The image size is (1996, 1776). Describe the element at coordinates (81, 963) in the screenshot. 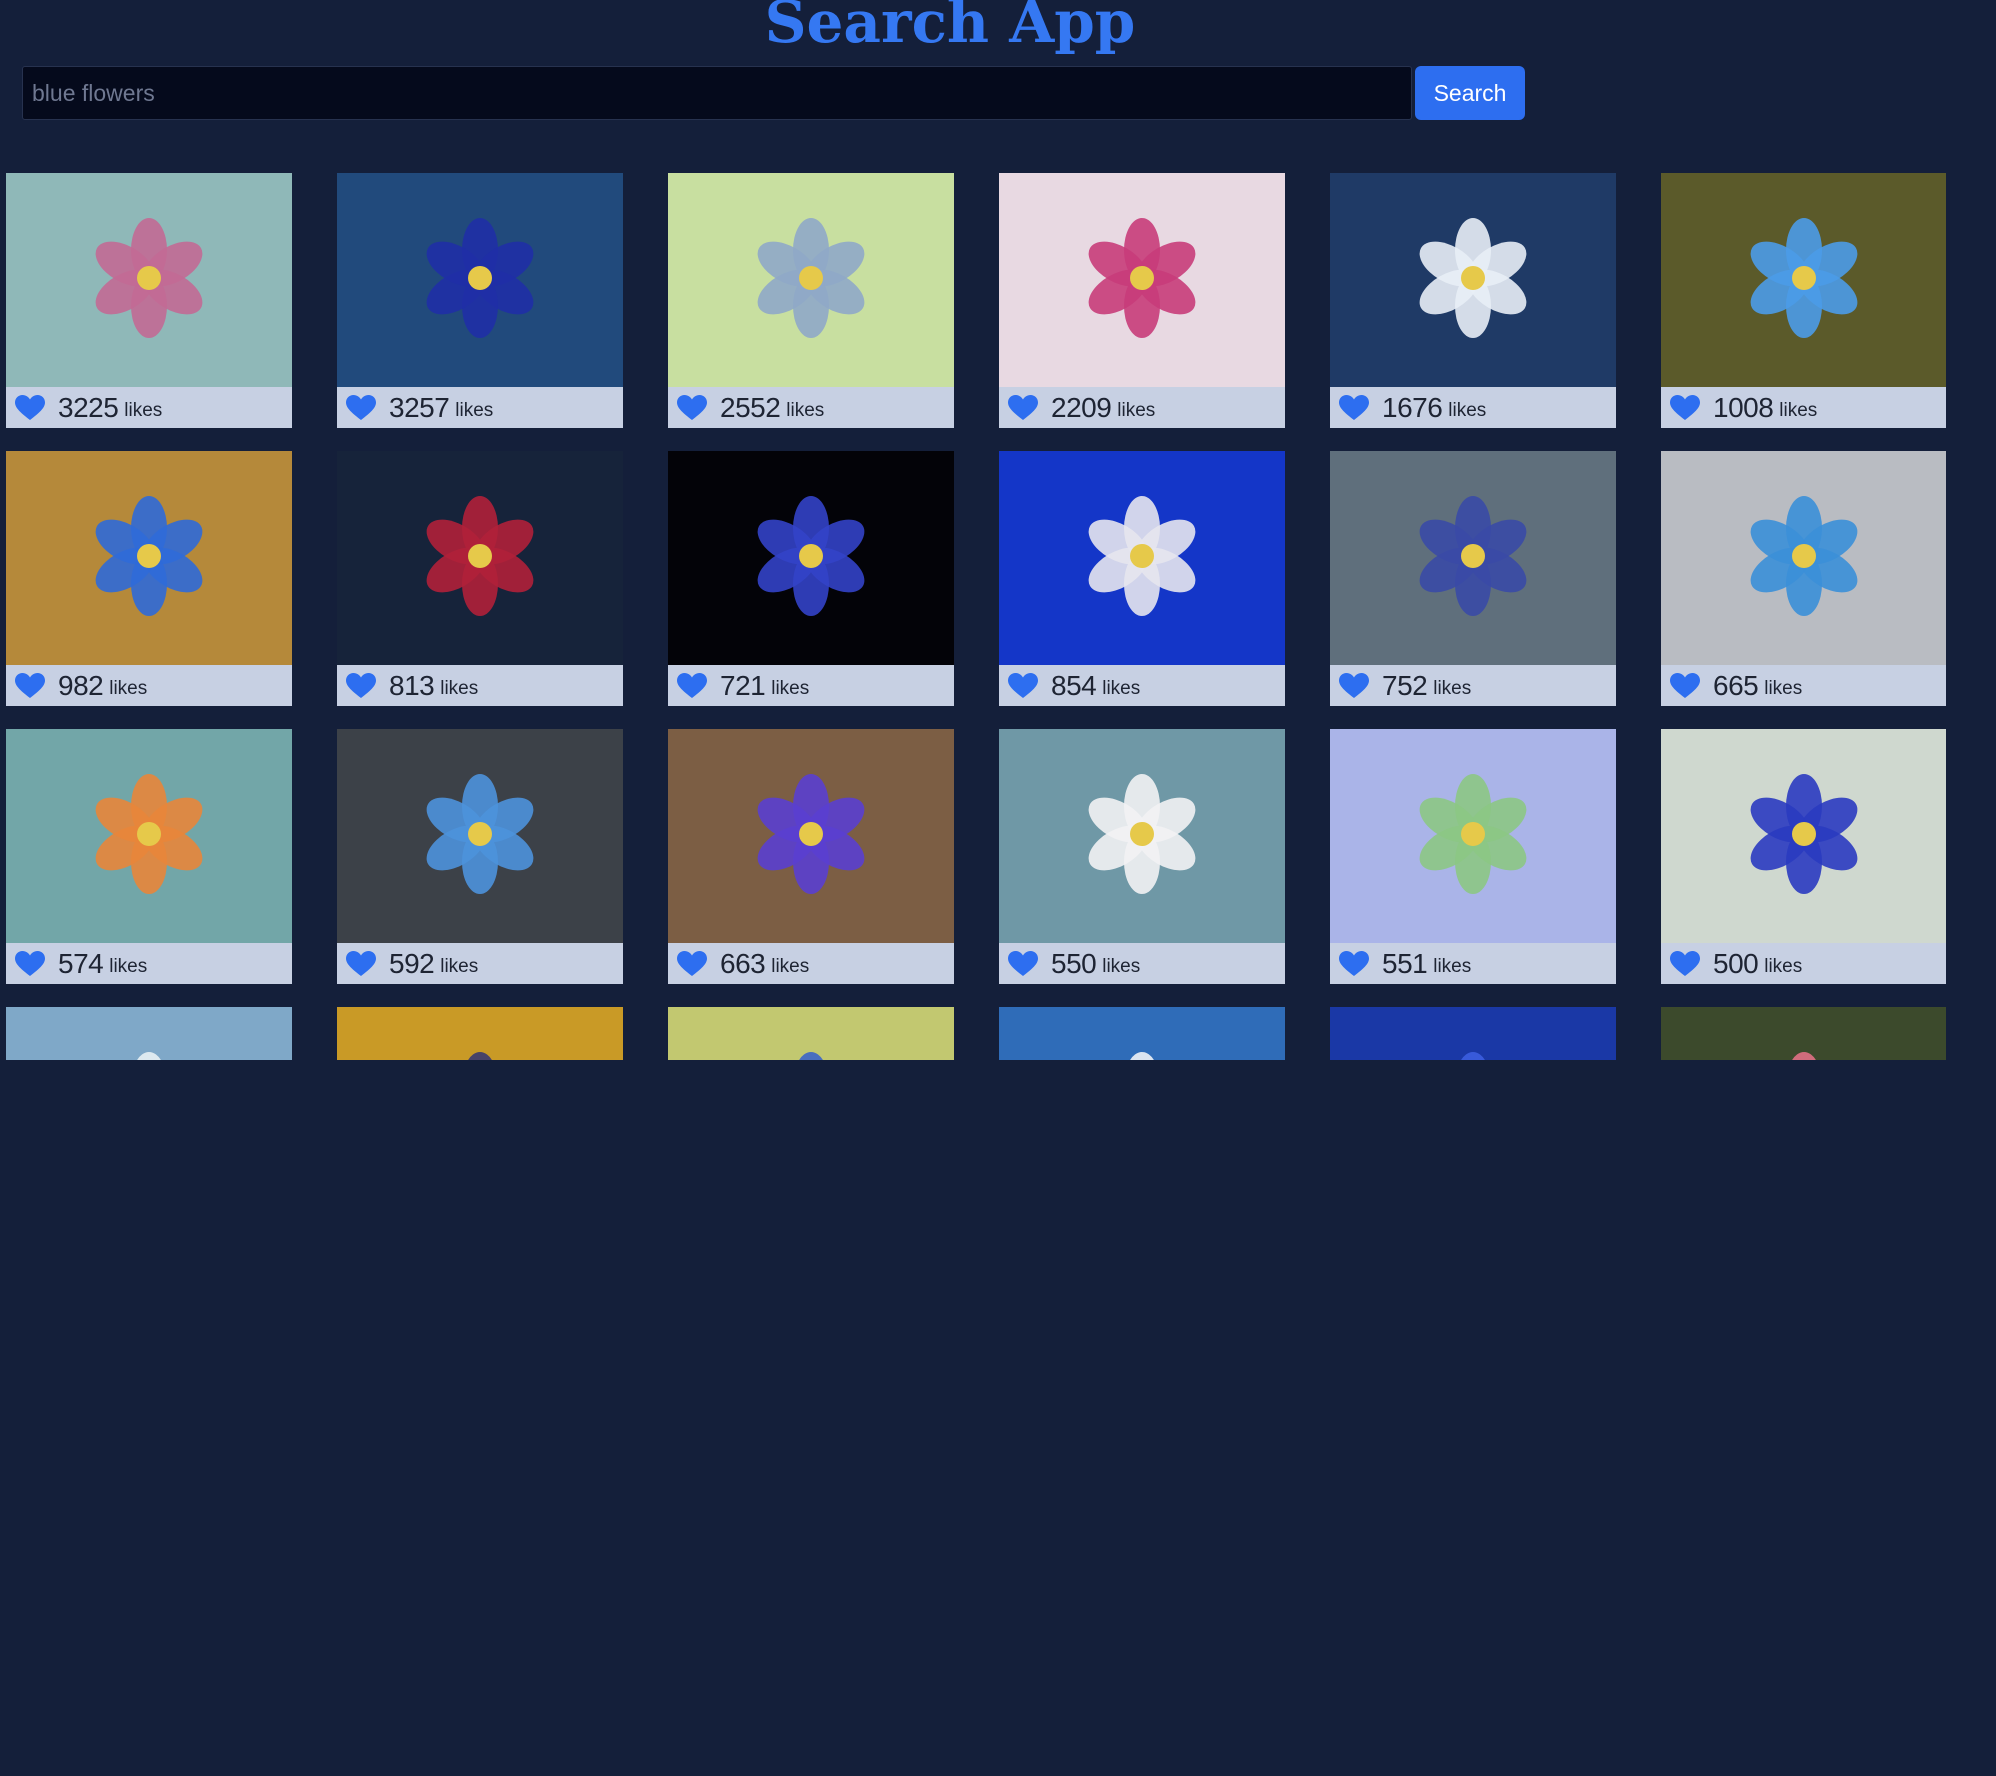

I see `like-count: 574` at that location.